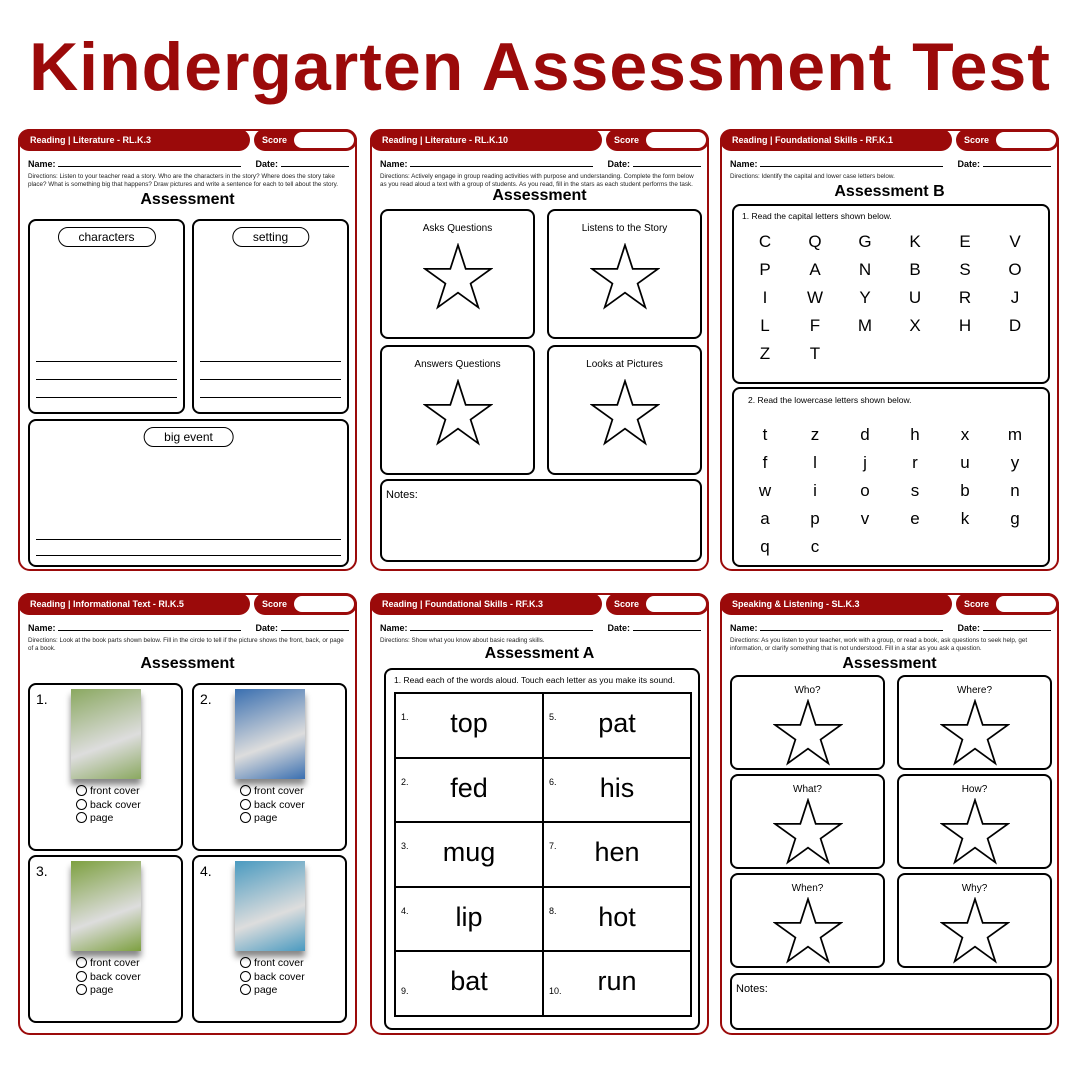  Describe the element at coordinates (815, 297) in the screenshot. I see `letter: W` at that location.